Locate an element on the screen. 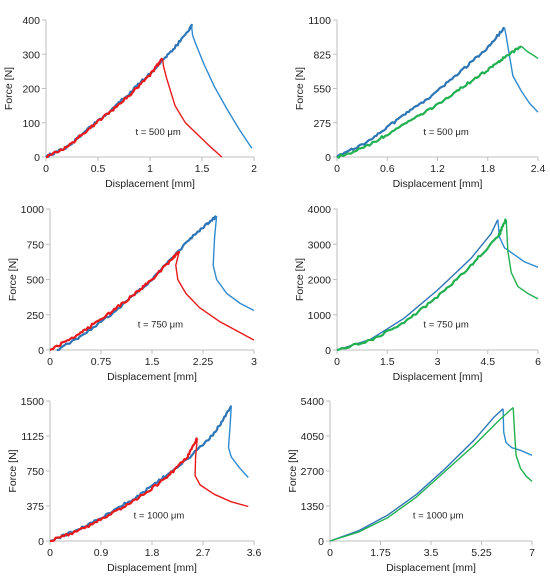  y-tick-label: 1500 is located at coordinates (33, 402).